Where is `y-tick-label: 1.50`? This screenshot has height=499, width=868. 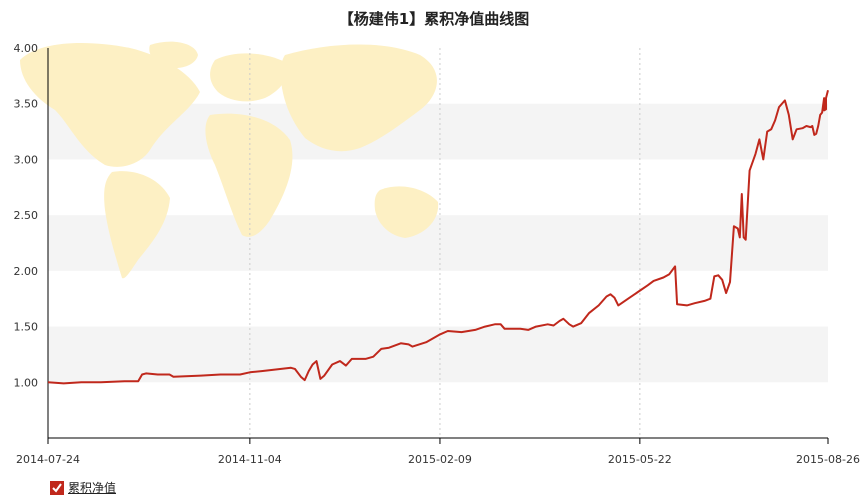
y-tick-label: 1.50 is located at coordinates (26, 327).